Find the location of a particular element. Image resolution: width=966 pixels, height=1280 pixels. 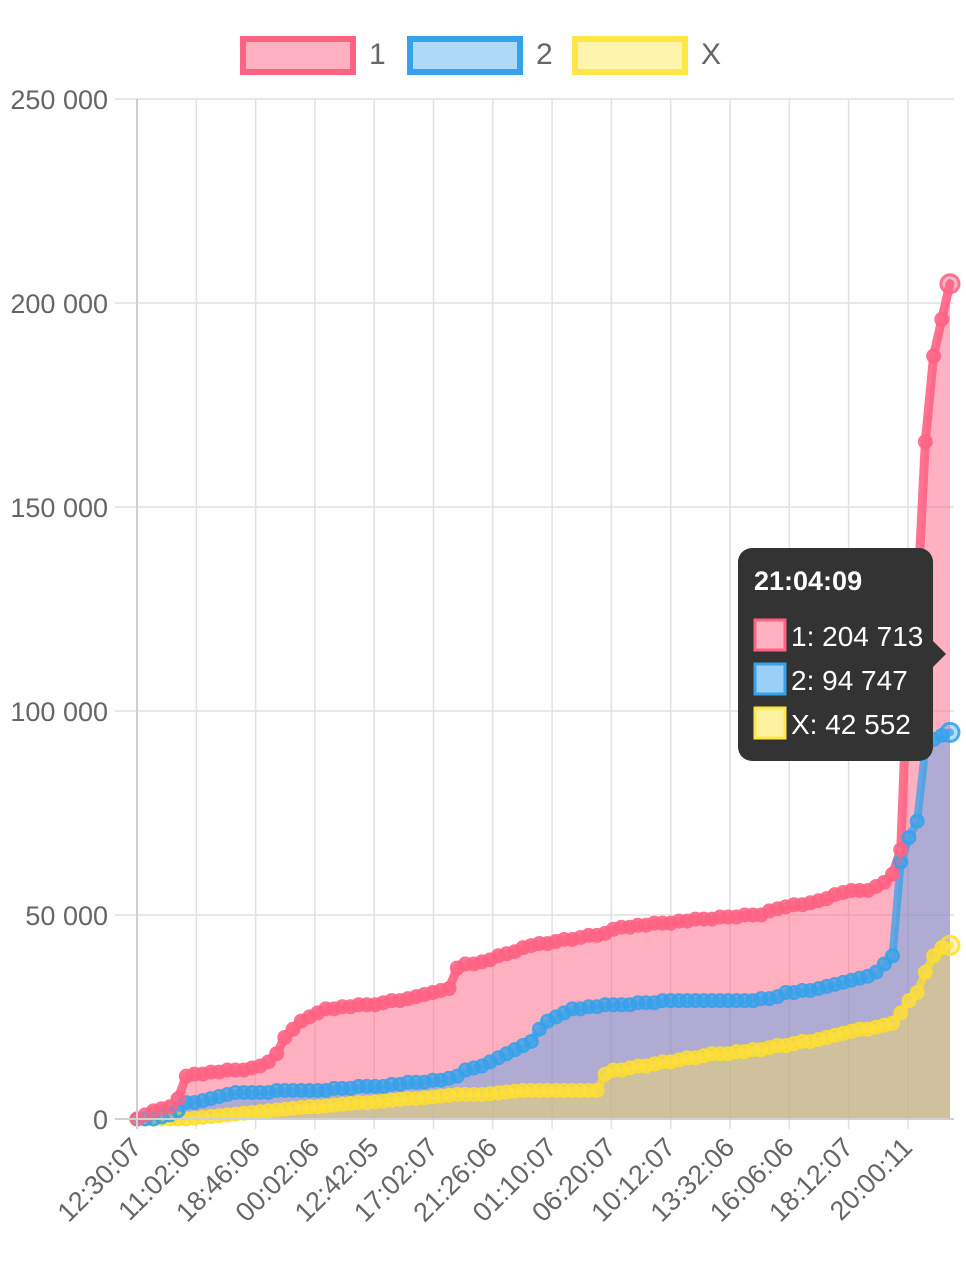

line-series-X is located at coordinates (543, 1032).